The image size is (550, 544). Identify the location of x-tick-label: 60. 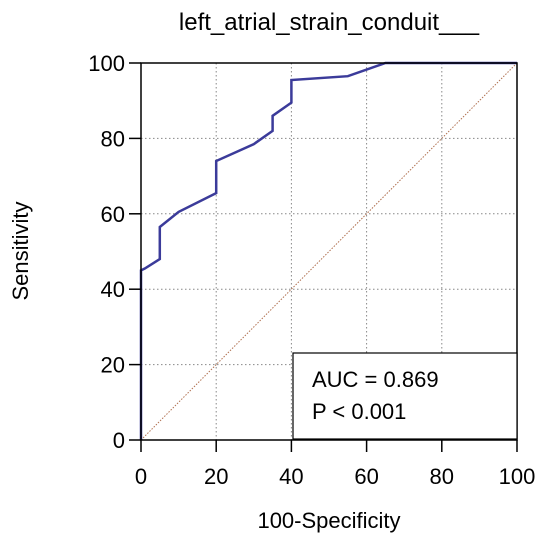
(366, 476).